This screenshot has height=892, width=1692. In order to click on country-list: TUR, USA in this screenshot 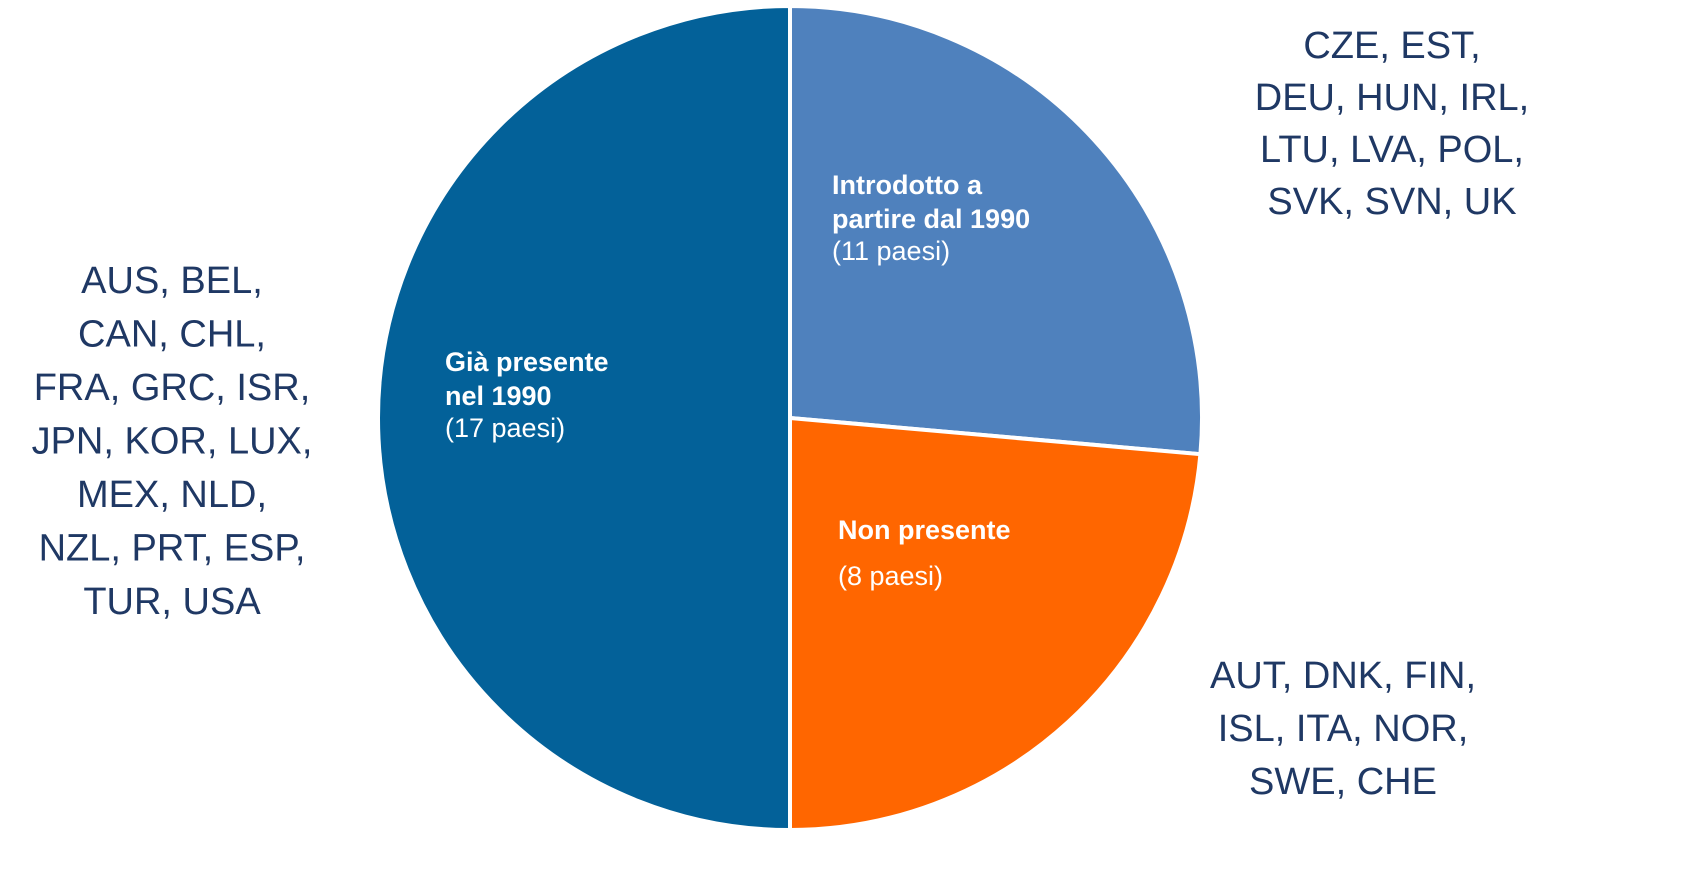, I will do `click(172, 602)`.